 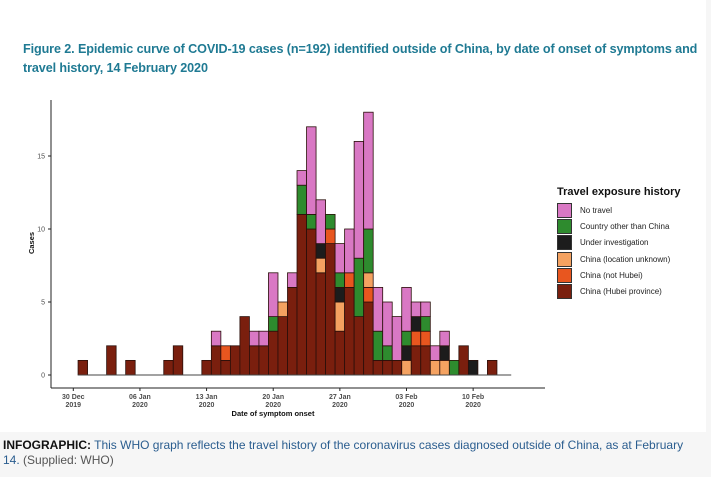 I want to click on bar-12-feb, so click(x=492, y=367).